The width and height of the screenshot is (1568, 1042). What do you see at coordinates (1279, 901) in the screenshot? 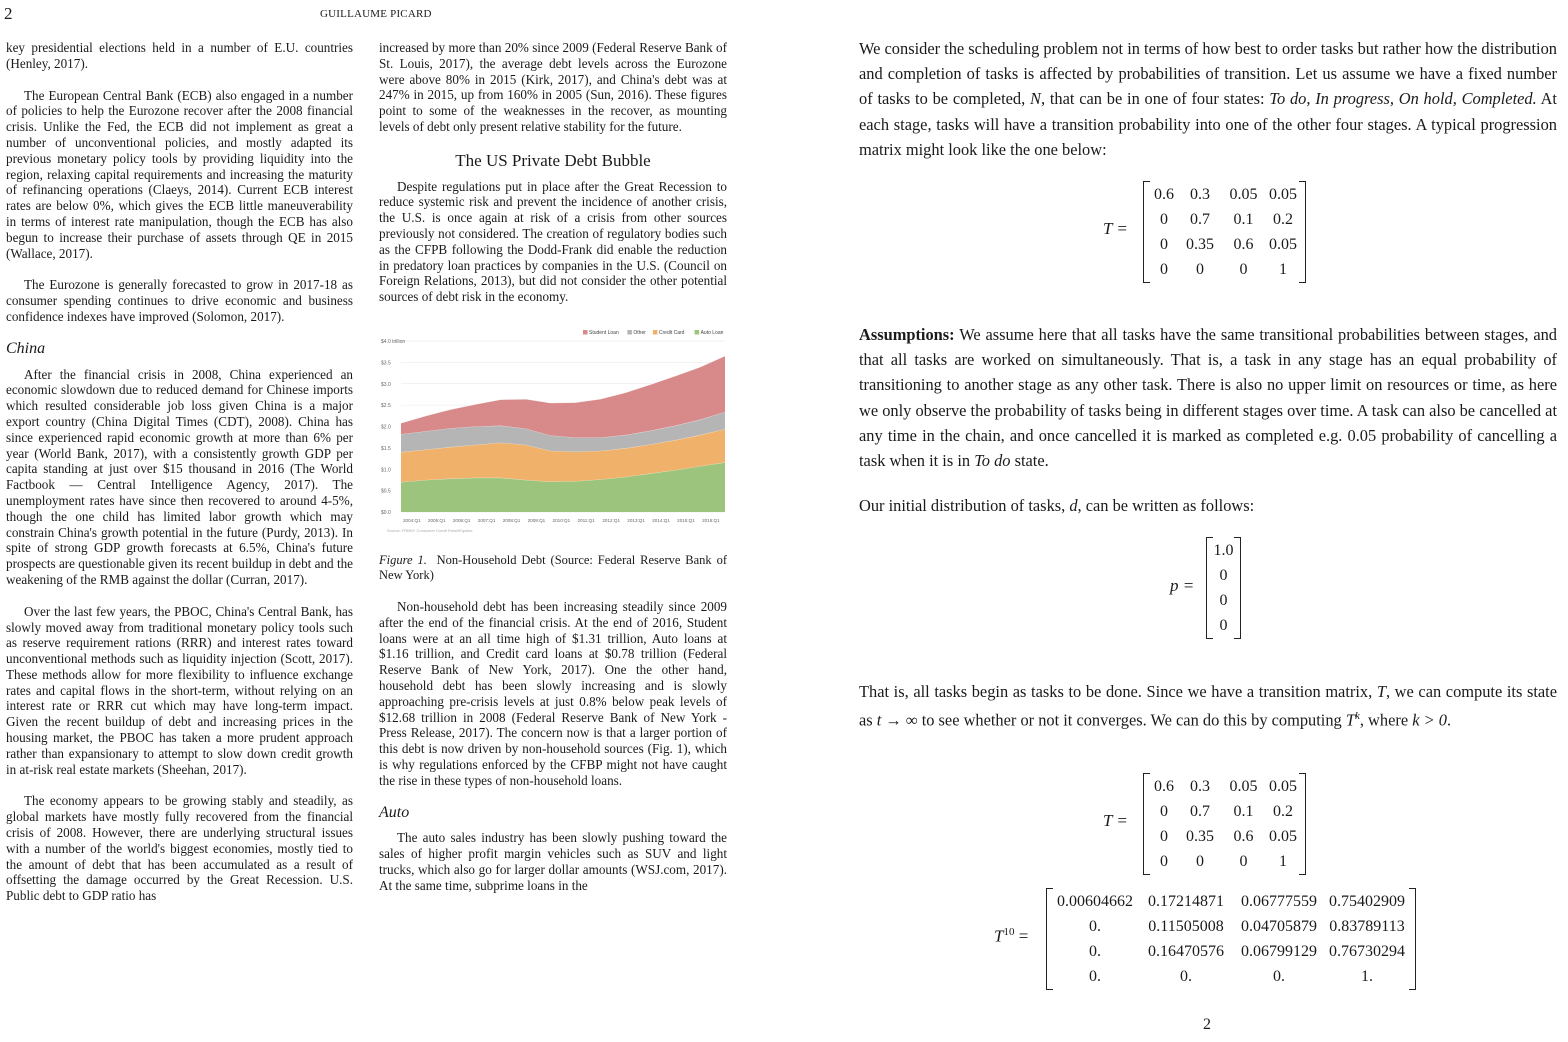
I see `matrix-cell: 0.06777559` at bounding box center [1279, 901].